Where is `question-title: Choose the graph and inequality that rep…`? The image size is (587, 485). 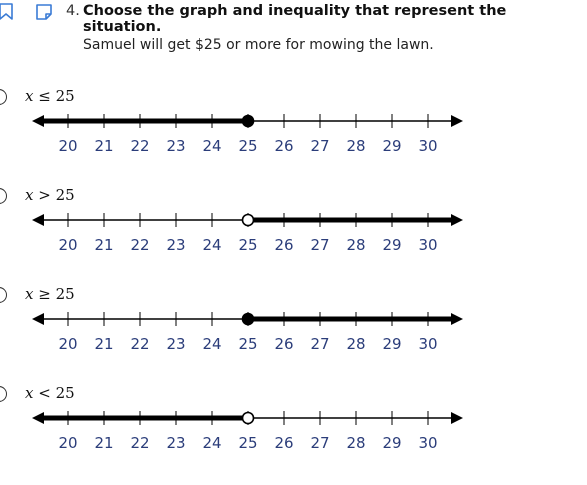
question-title: Choose the graph and inequality that rep… is located at coordinates (295, 19).